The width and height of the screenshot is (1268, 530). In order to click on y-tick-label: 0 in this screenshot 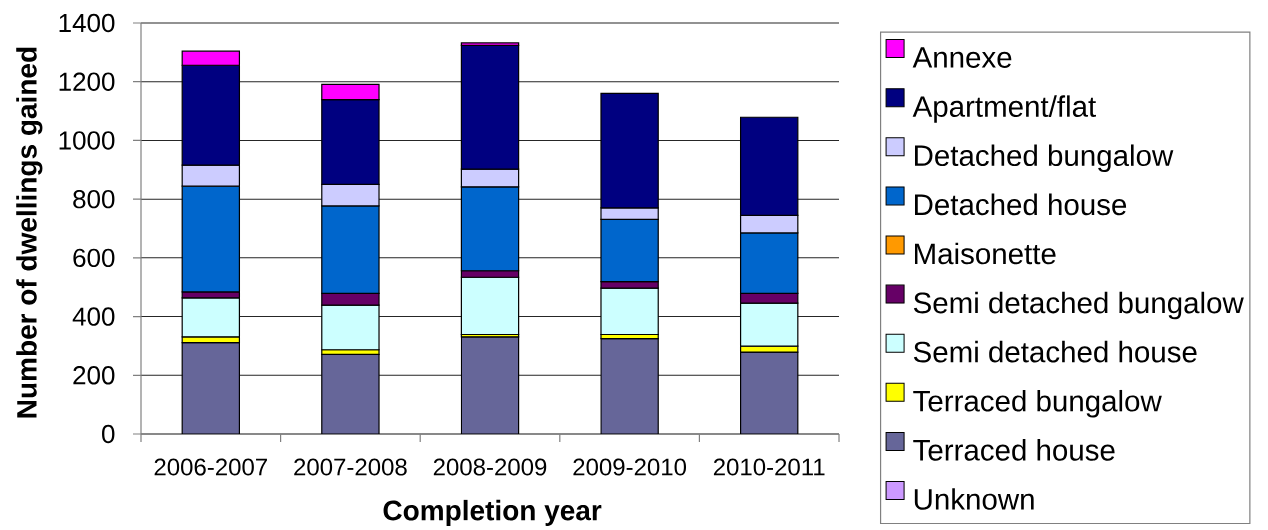, I will do `click(108, 434)`.